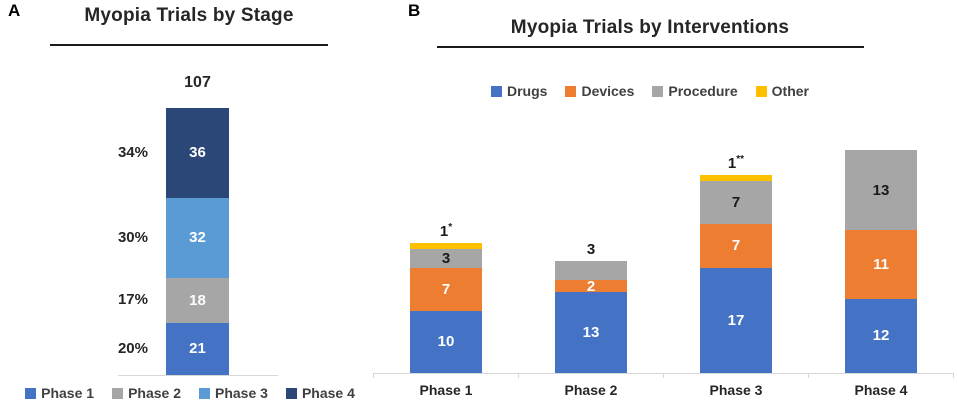 The image size is (957, 412). What do you see at coordinates (132, 152) in the screenshot?
I see `percent-label-phase-4: 34%` at bounding box center [132, 152].